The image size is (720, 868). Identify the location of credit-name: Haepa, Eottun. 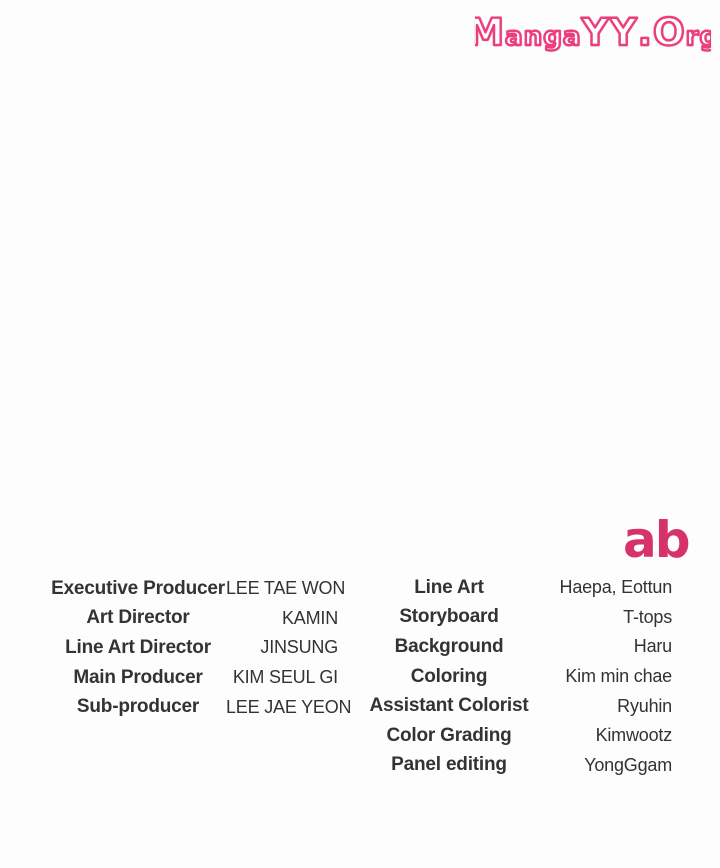
(616, 587).